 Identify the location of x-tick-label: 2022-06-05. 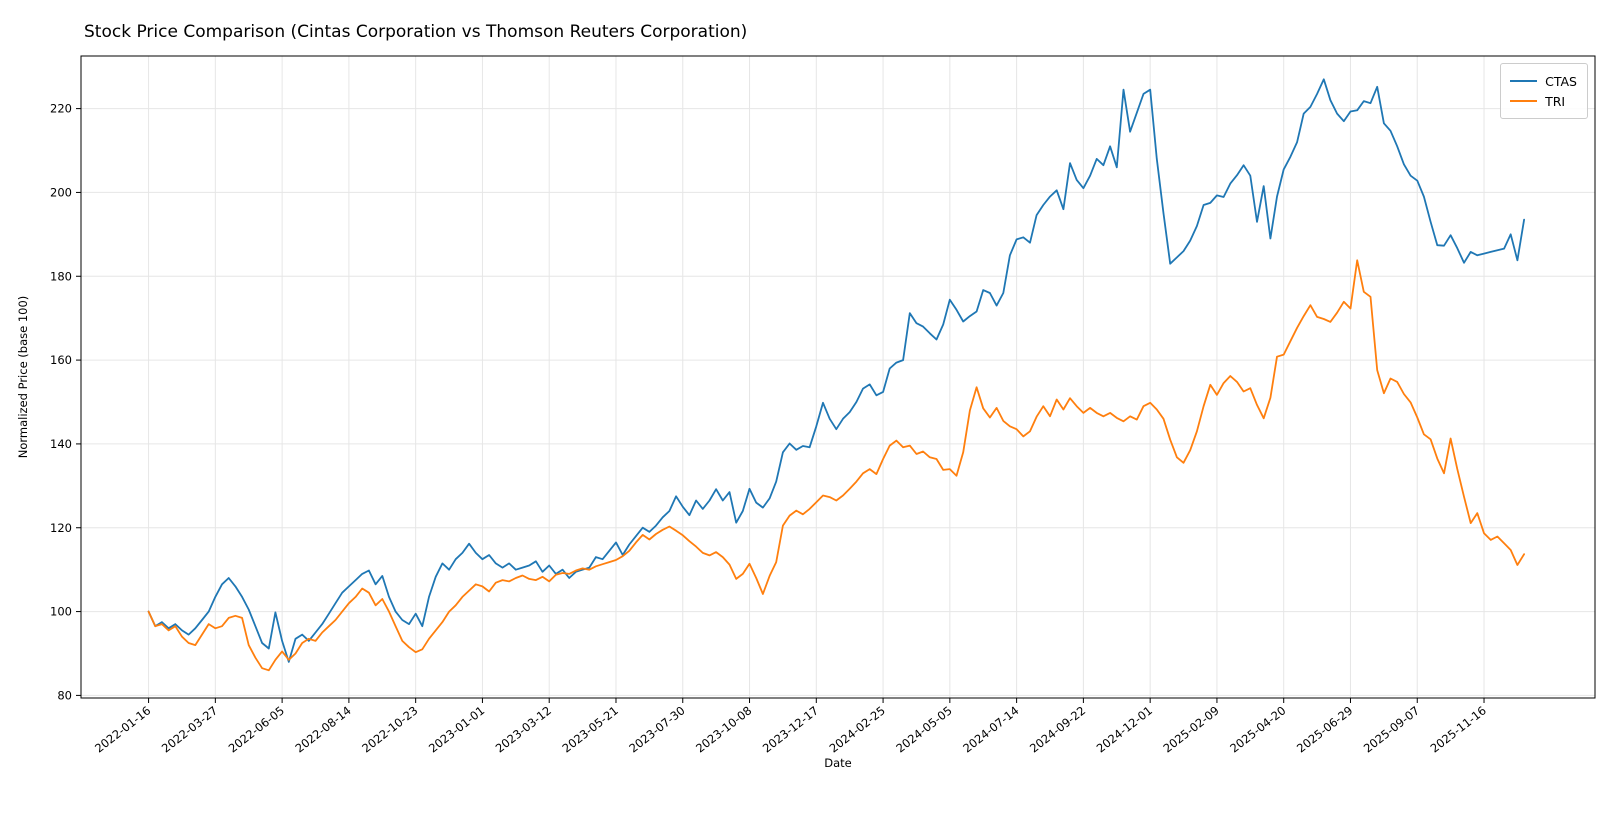
(256, 729).